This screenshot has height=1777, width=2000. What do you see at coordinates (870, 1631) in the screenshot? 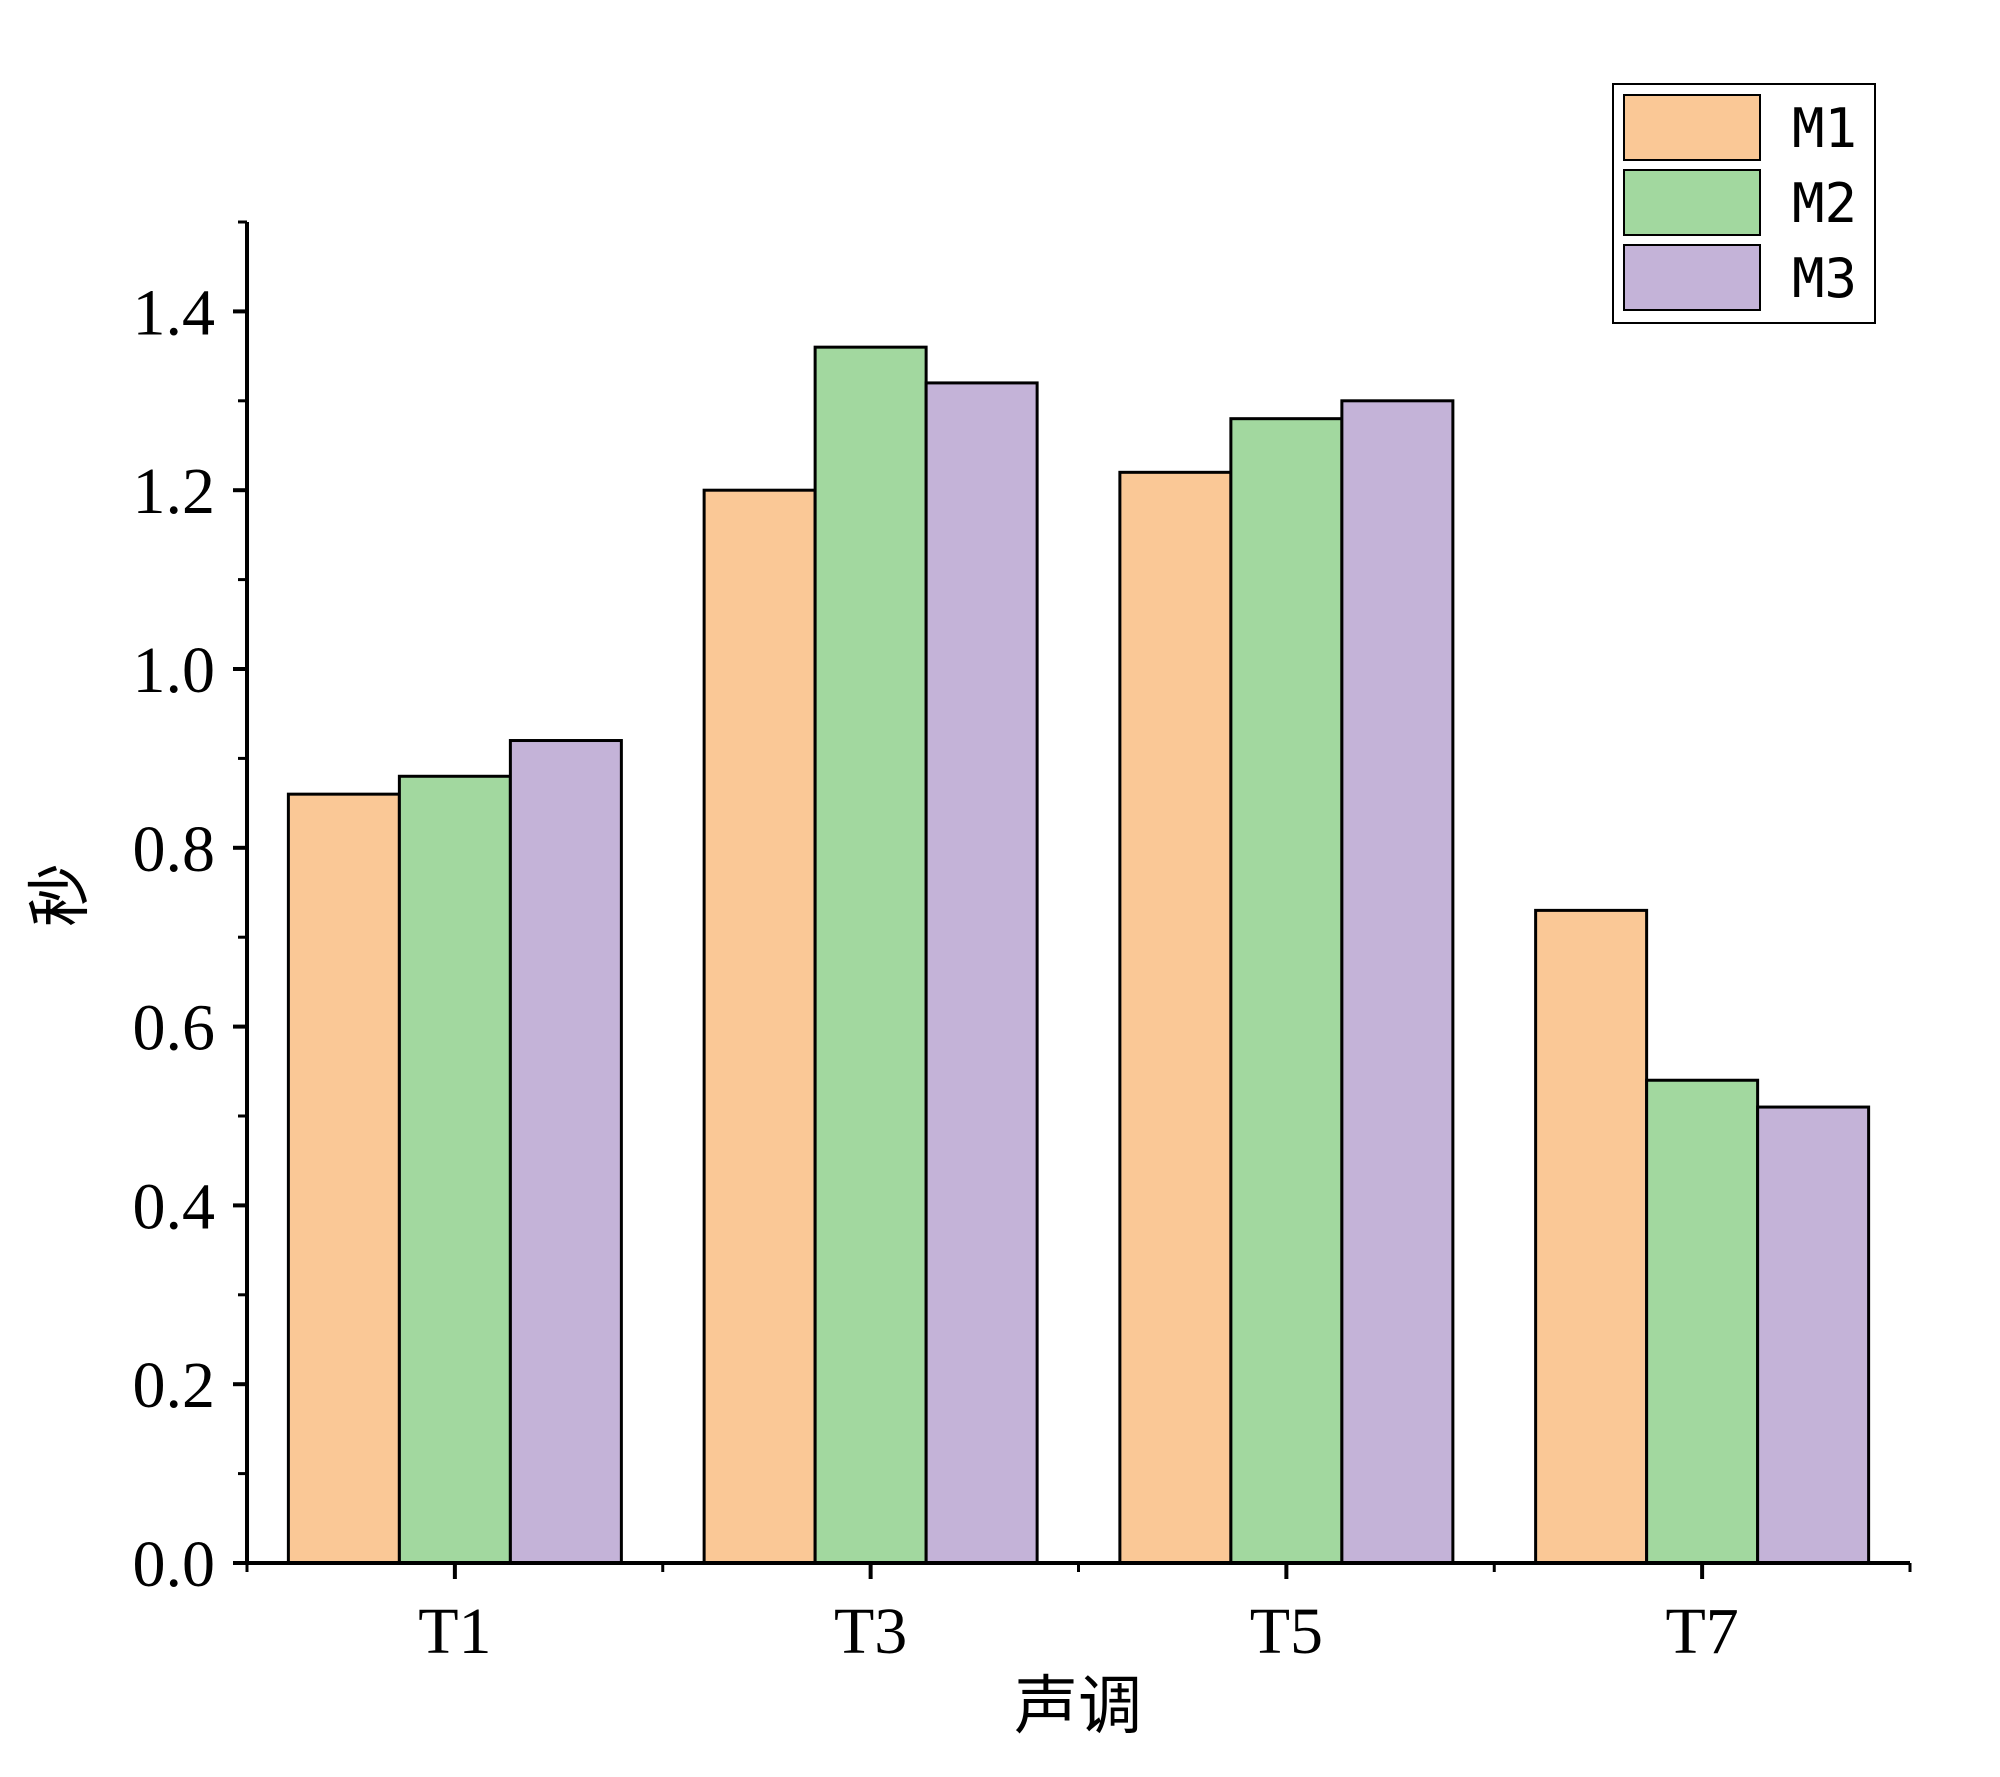
I see `x-tick-label: T3` at bounding box center [870, 1631].